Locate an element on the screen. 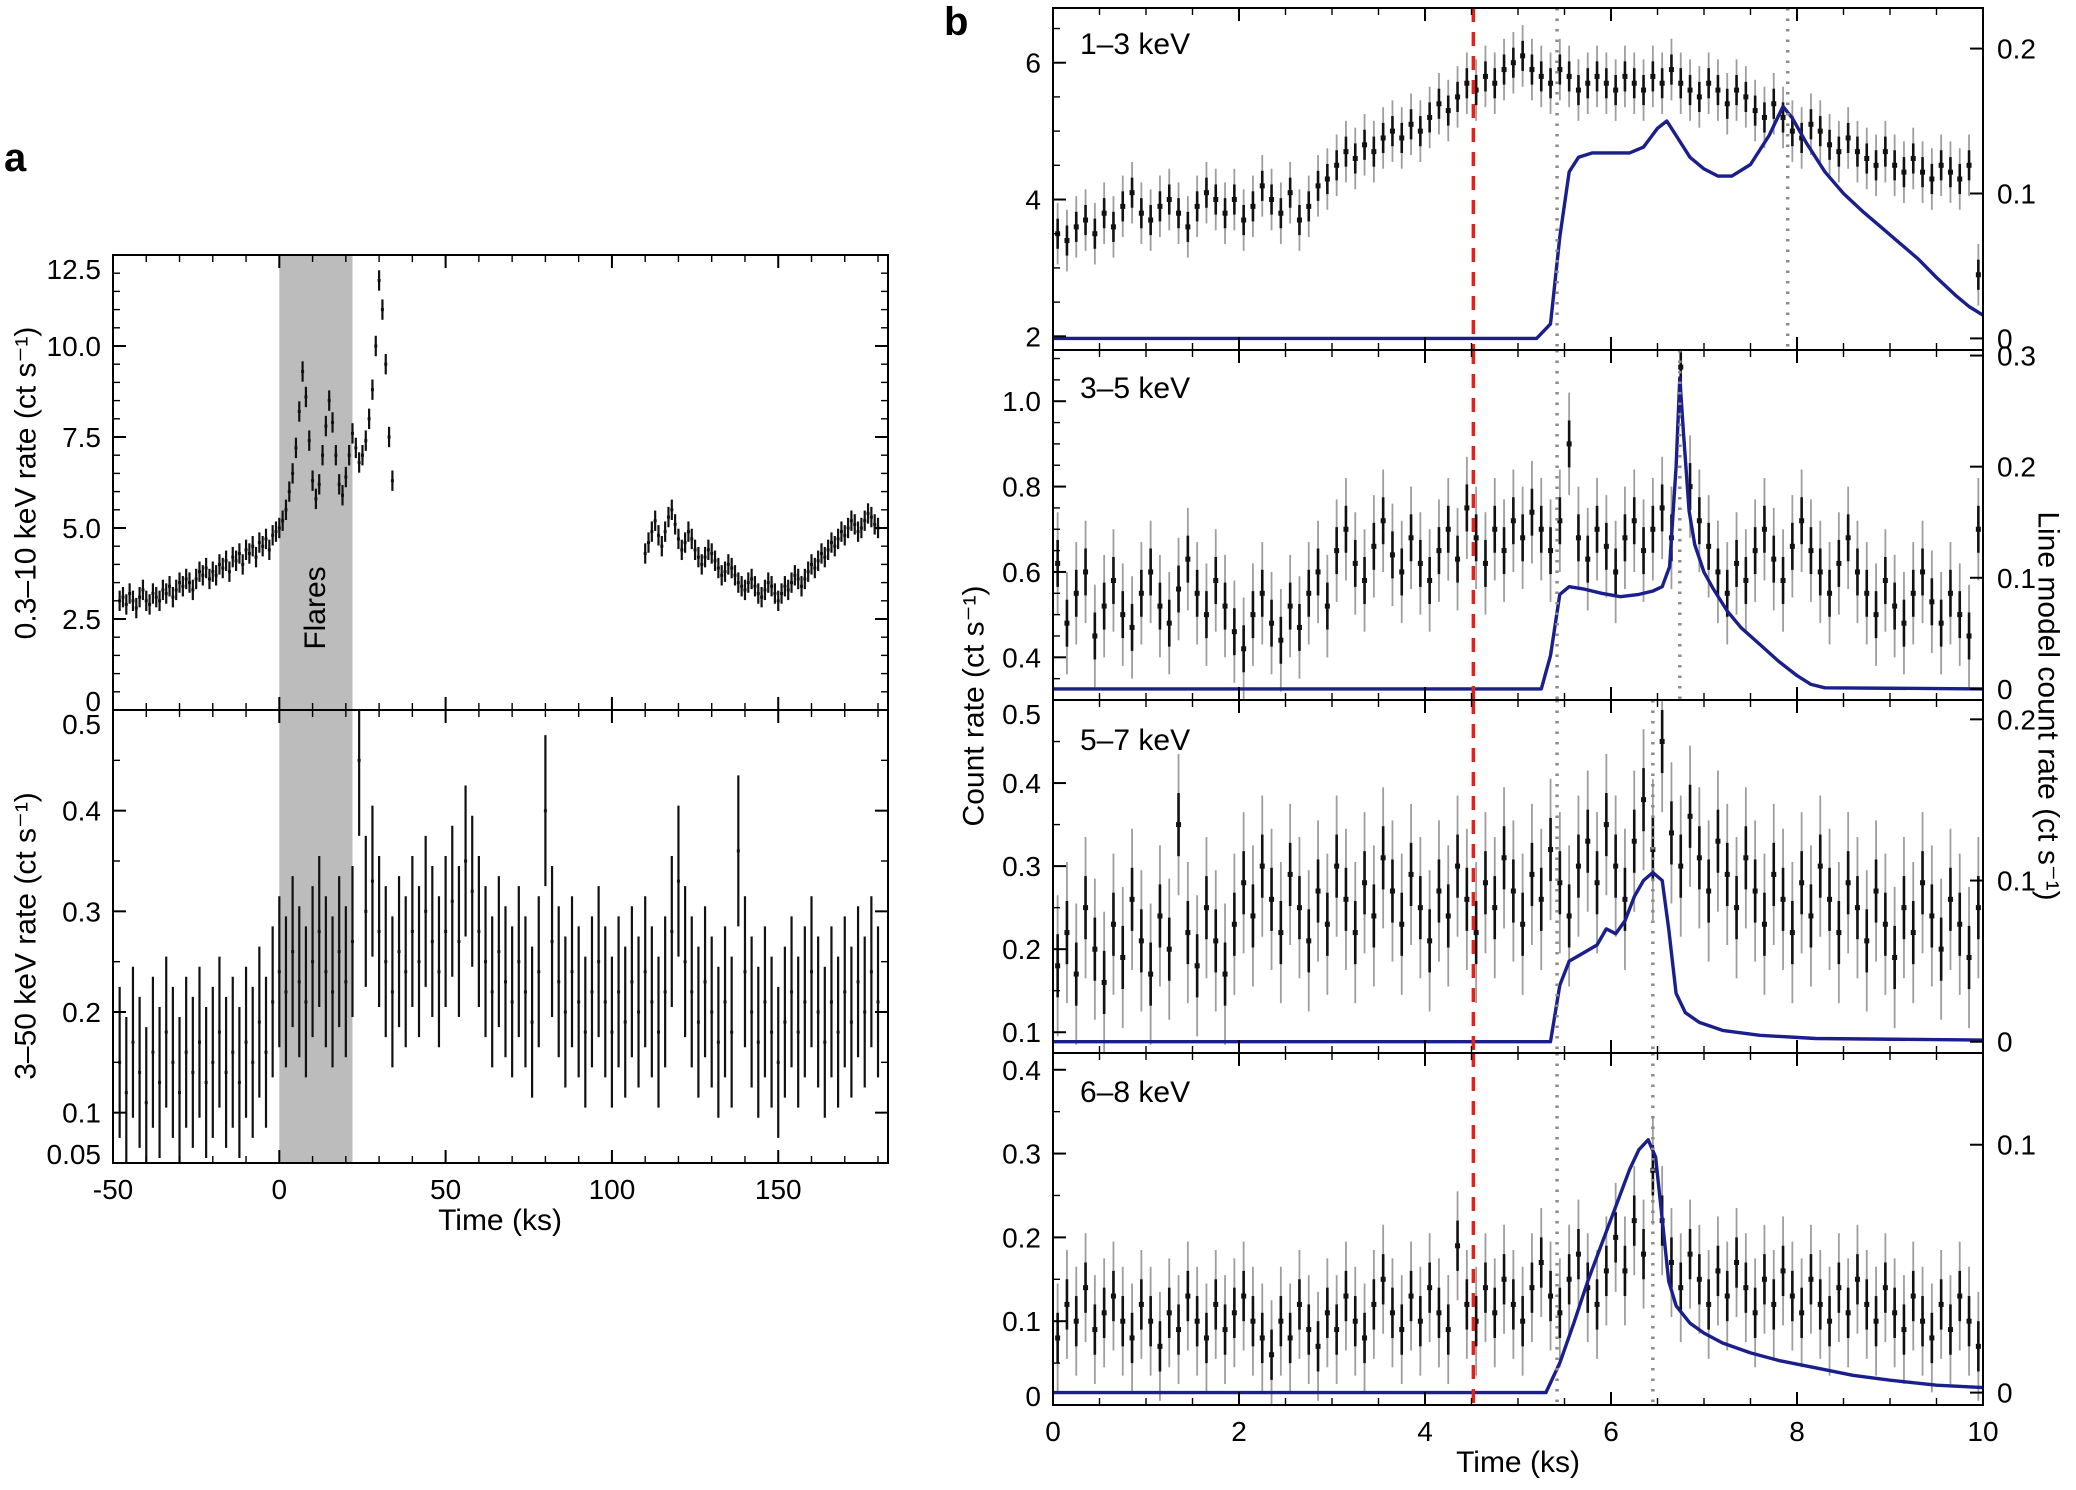  panel-a-letter: a is located at coordinates (15, 158).